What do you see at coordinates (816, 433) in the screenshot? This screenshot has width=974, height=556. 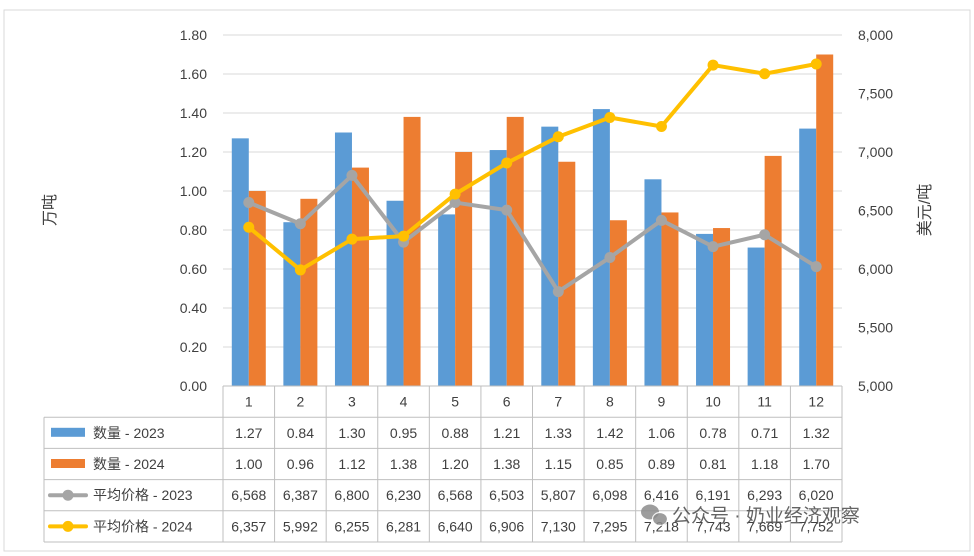 I see `data-label: 1.32` at bounding box center [816, 433].